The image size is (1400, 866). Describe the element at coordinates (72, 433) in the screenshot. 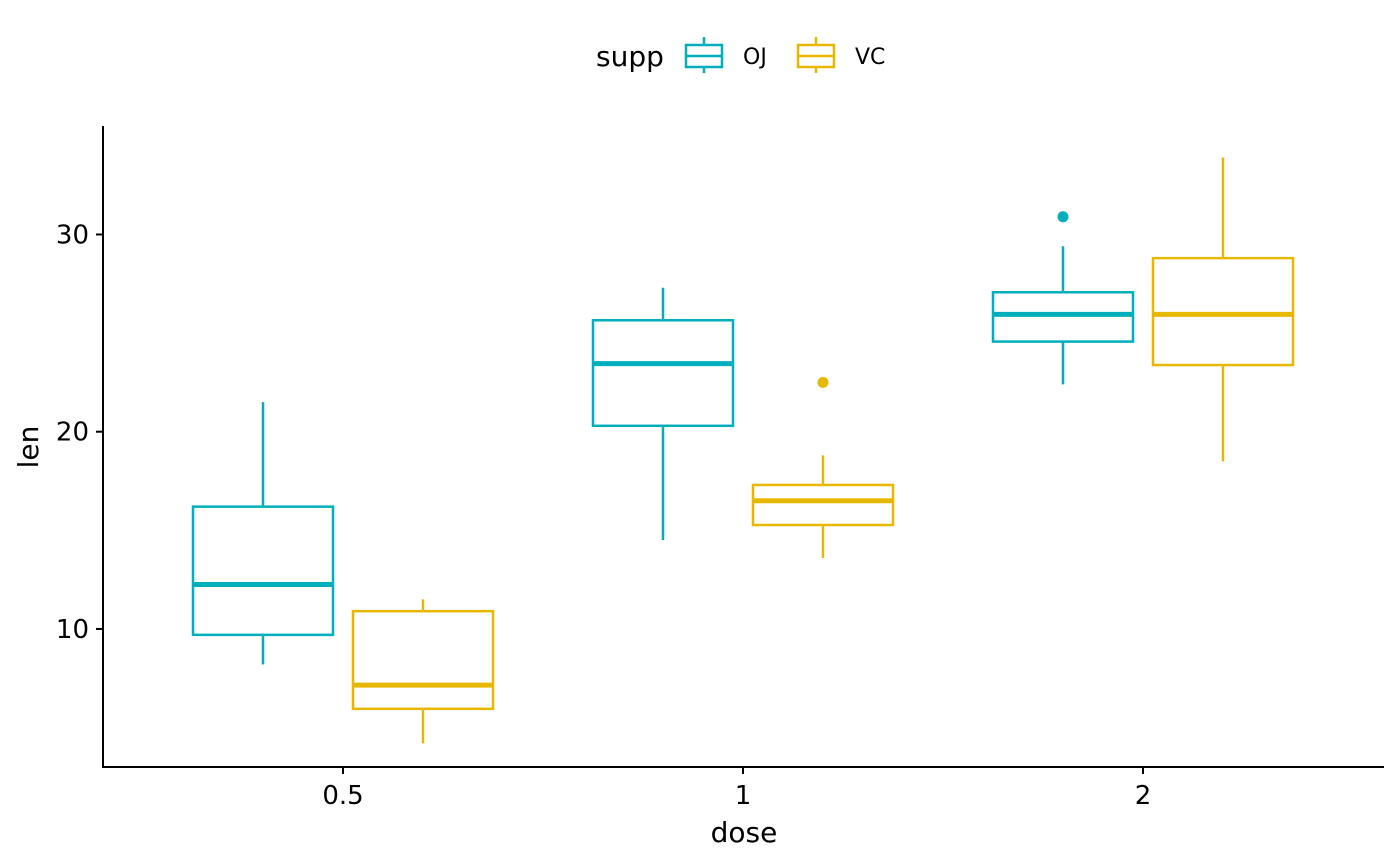

I see `y-tick-label: 20` at that location.